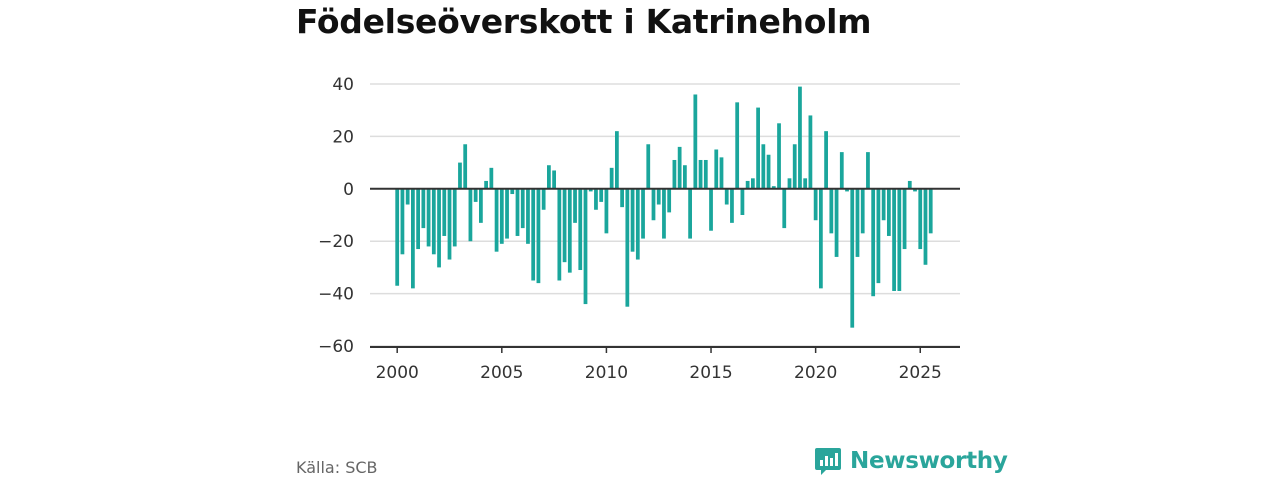 This screenshot has height=480, width=1280. I want to click on brand-name: Newsworthy, so click(929, 461).